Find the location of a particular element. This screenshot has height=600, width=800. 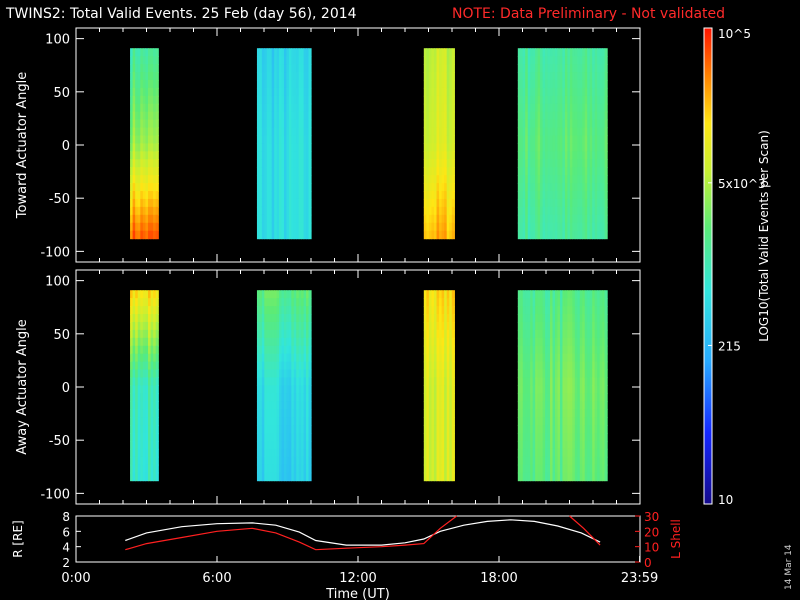

orbit-xtick-label: 0:00 is located at coordinates (75, 578).